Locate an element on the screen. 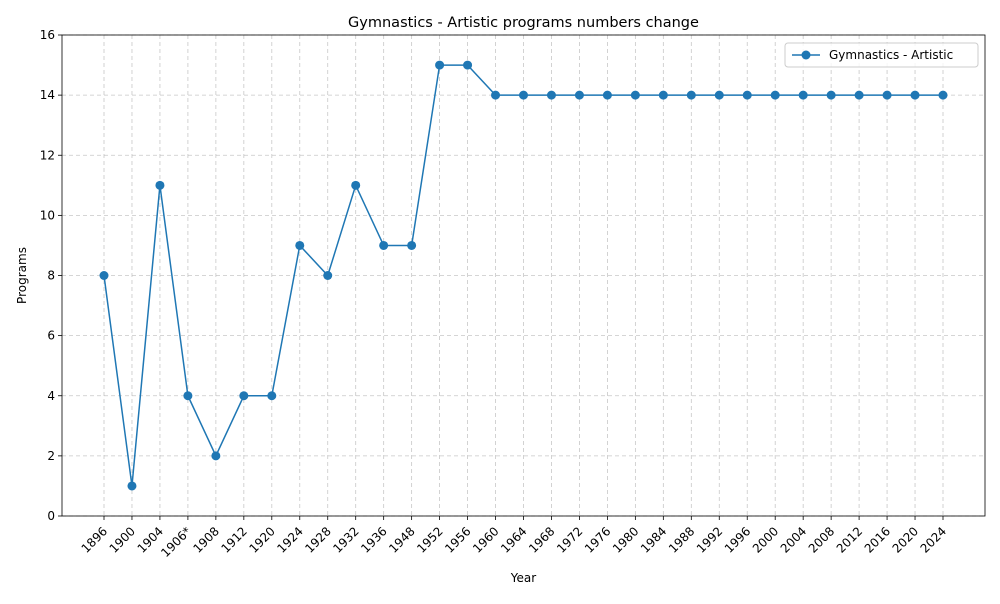 Image resolution: width=1000 pixels, height=604 pixels. y-tick-label: 16 is located at coordinates (47, 35).